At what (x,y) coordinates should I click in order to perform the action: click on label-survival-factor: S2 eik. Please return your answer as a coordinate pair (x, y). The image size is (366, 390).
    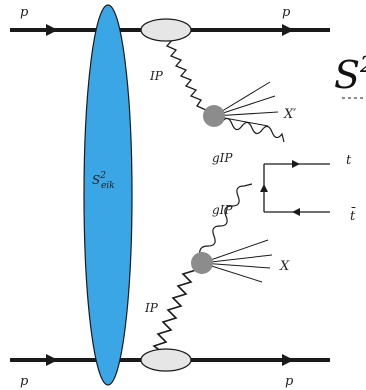
    Looking at the image, I should click on (103, 181).